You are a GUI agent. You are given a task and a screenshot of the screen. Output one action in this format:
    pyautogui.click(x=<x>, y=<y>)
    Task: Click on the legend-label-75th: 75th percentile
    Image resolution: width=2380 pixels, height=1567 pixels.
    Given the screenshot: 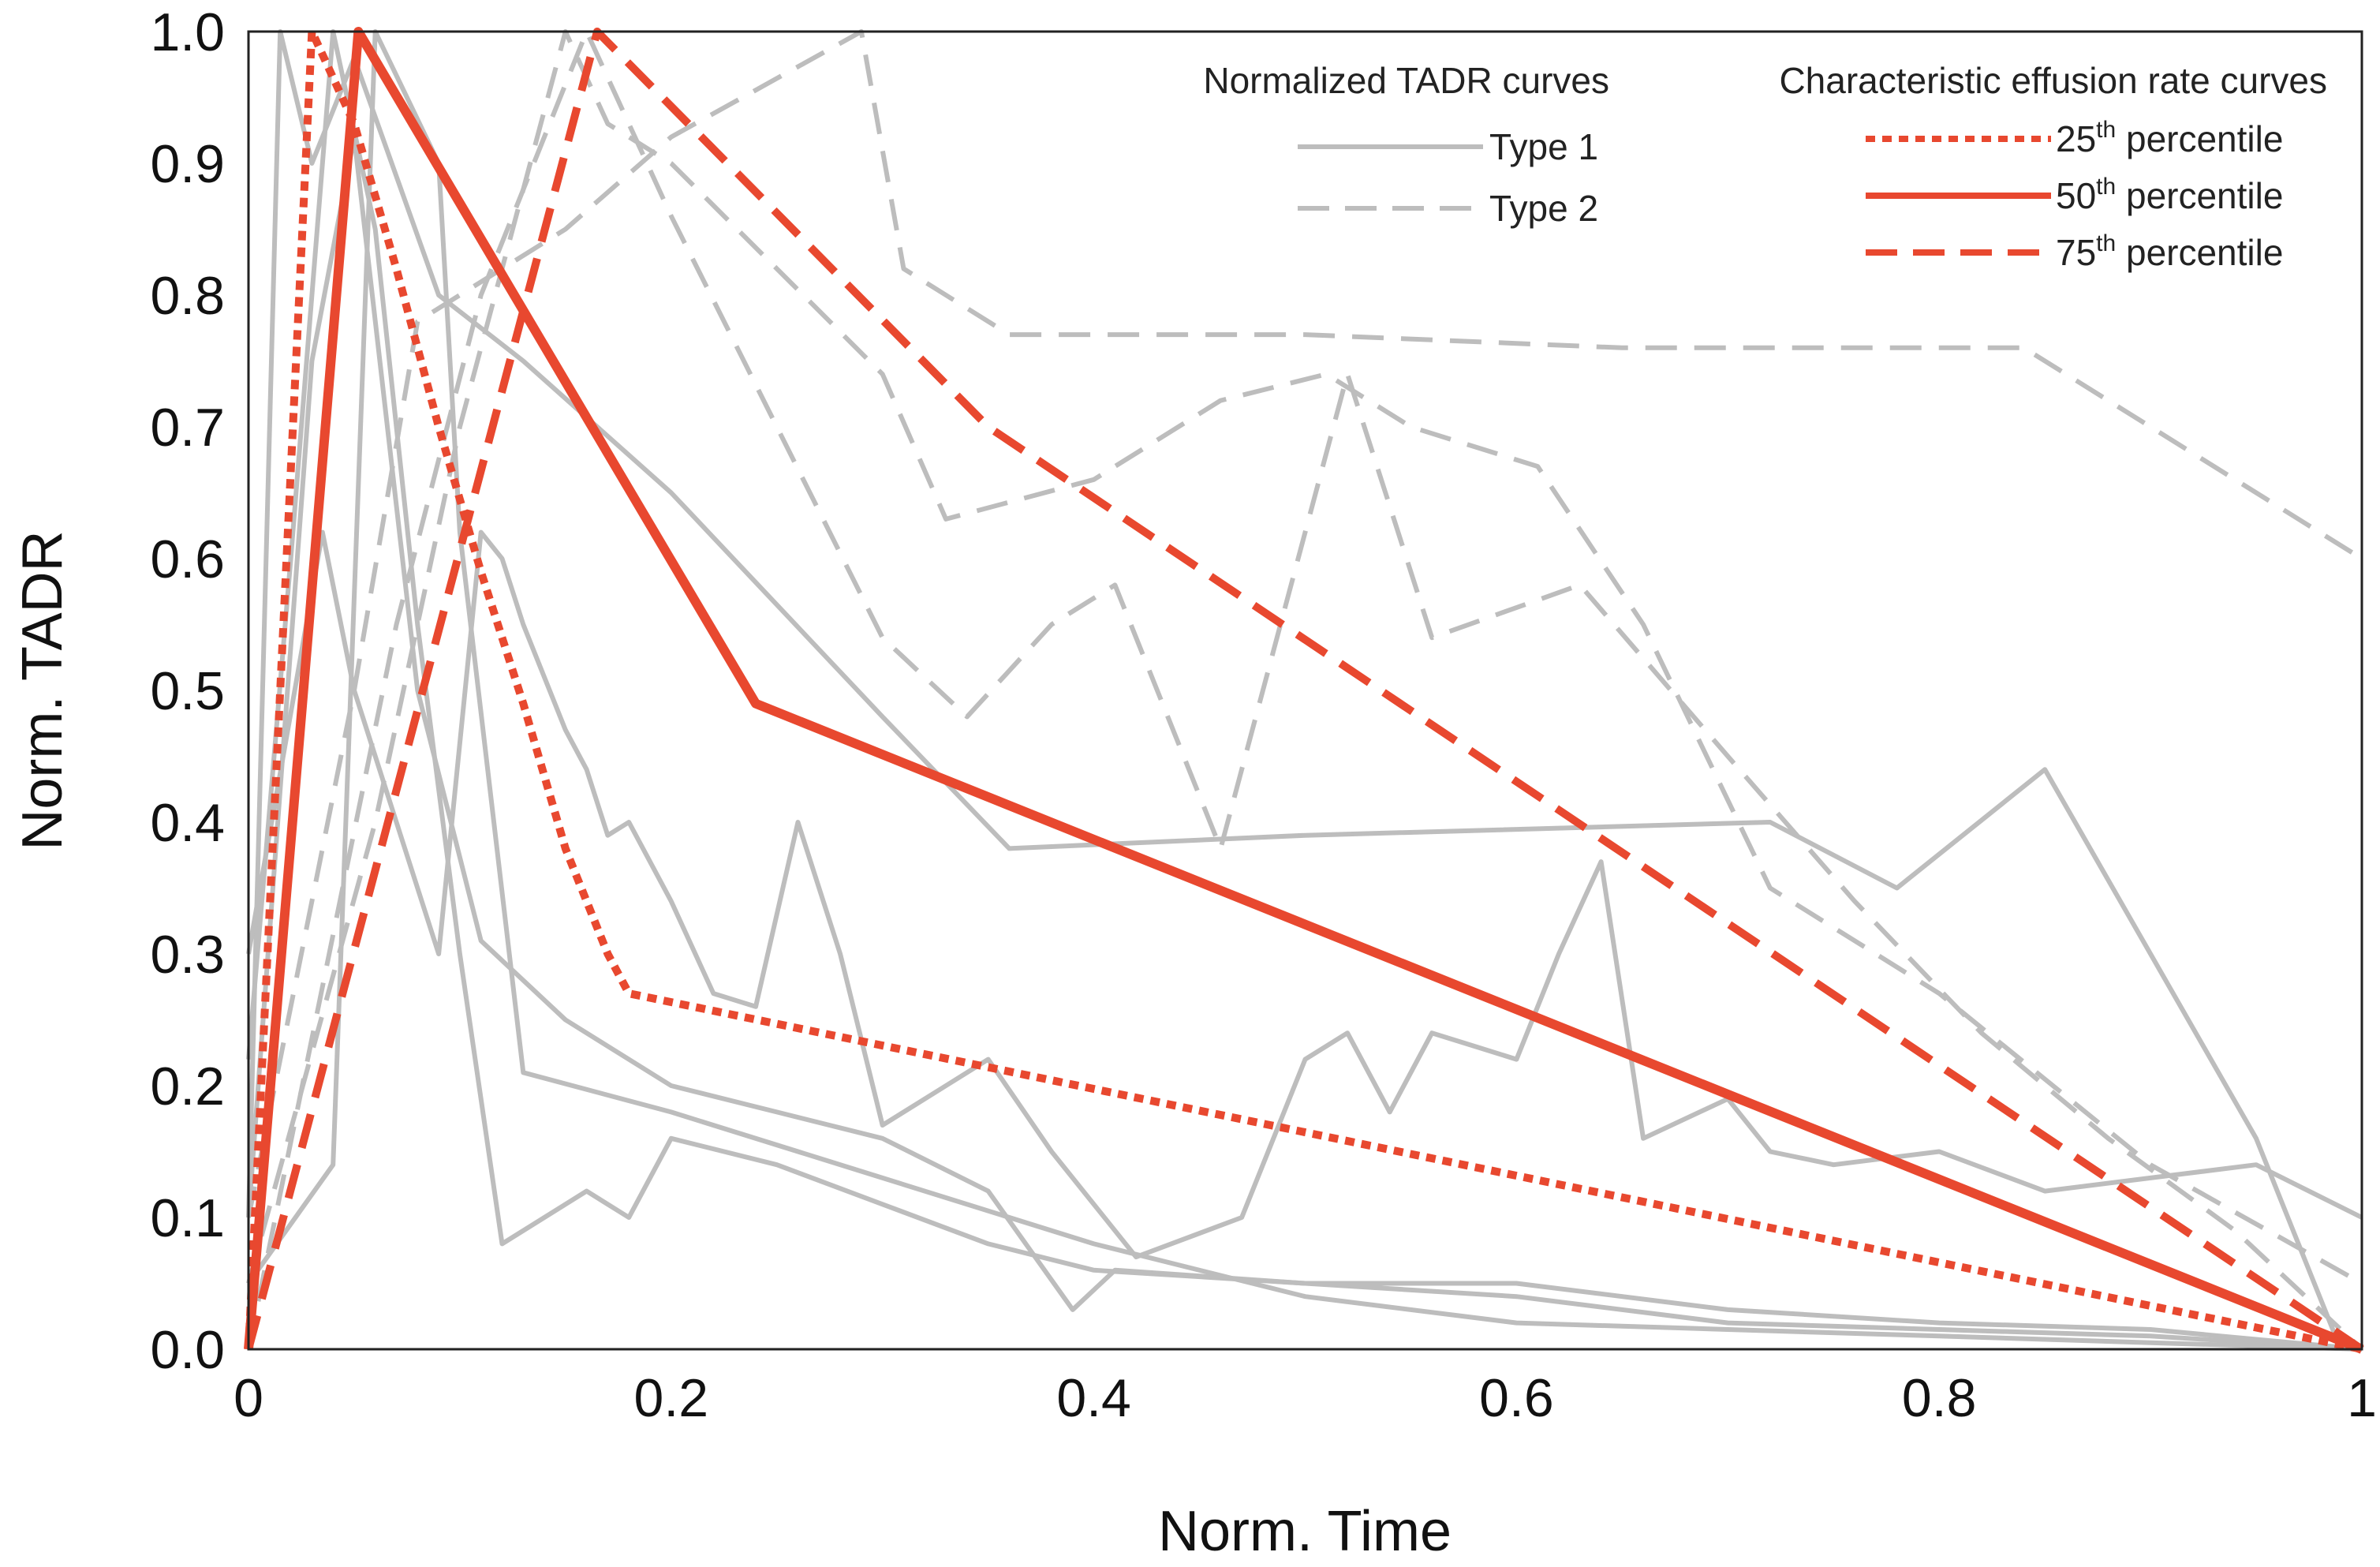 What is the action you would take?
    pyautogui.click(x=2169, y=251)
    